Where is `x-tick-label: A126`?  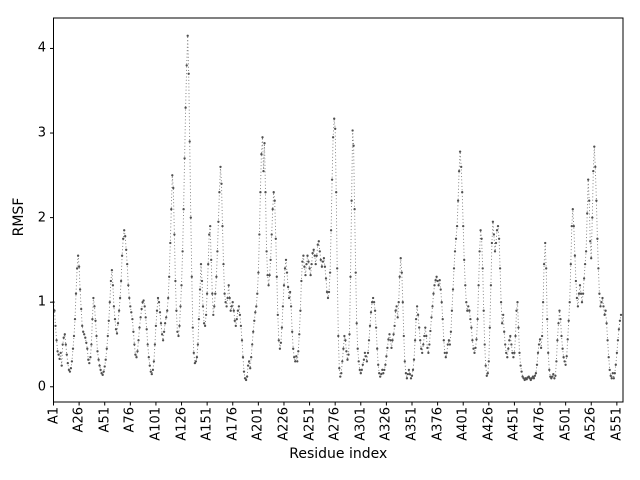
x-tick-label: A126 is located at coordinates (182, 424).